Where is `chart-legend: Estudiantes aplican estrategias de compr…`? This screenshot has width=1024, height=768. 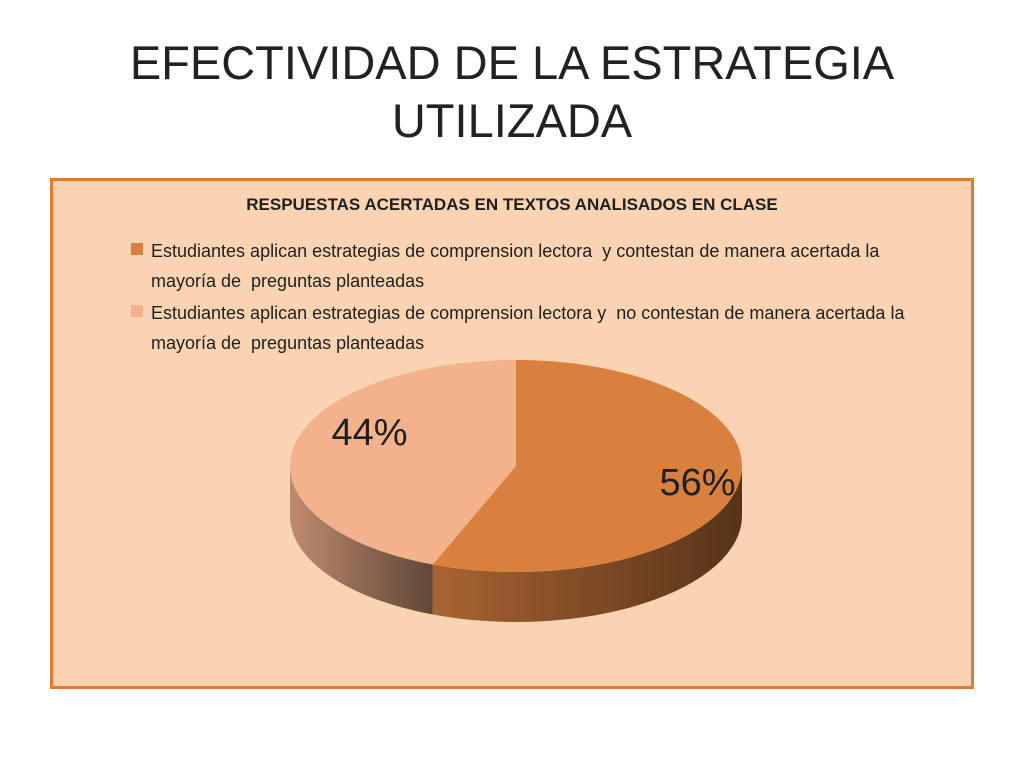 chart-legend: Estudiantes aplican estrategias de compr… is located at coordinates (531, 298).